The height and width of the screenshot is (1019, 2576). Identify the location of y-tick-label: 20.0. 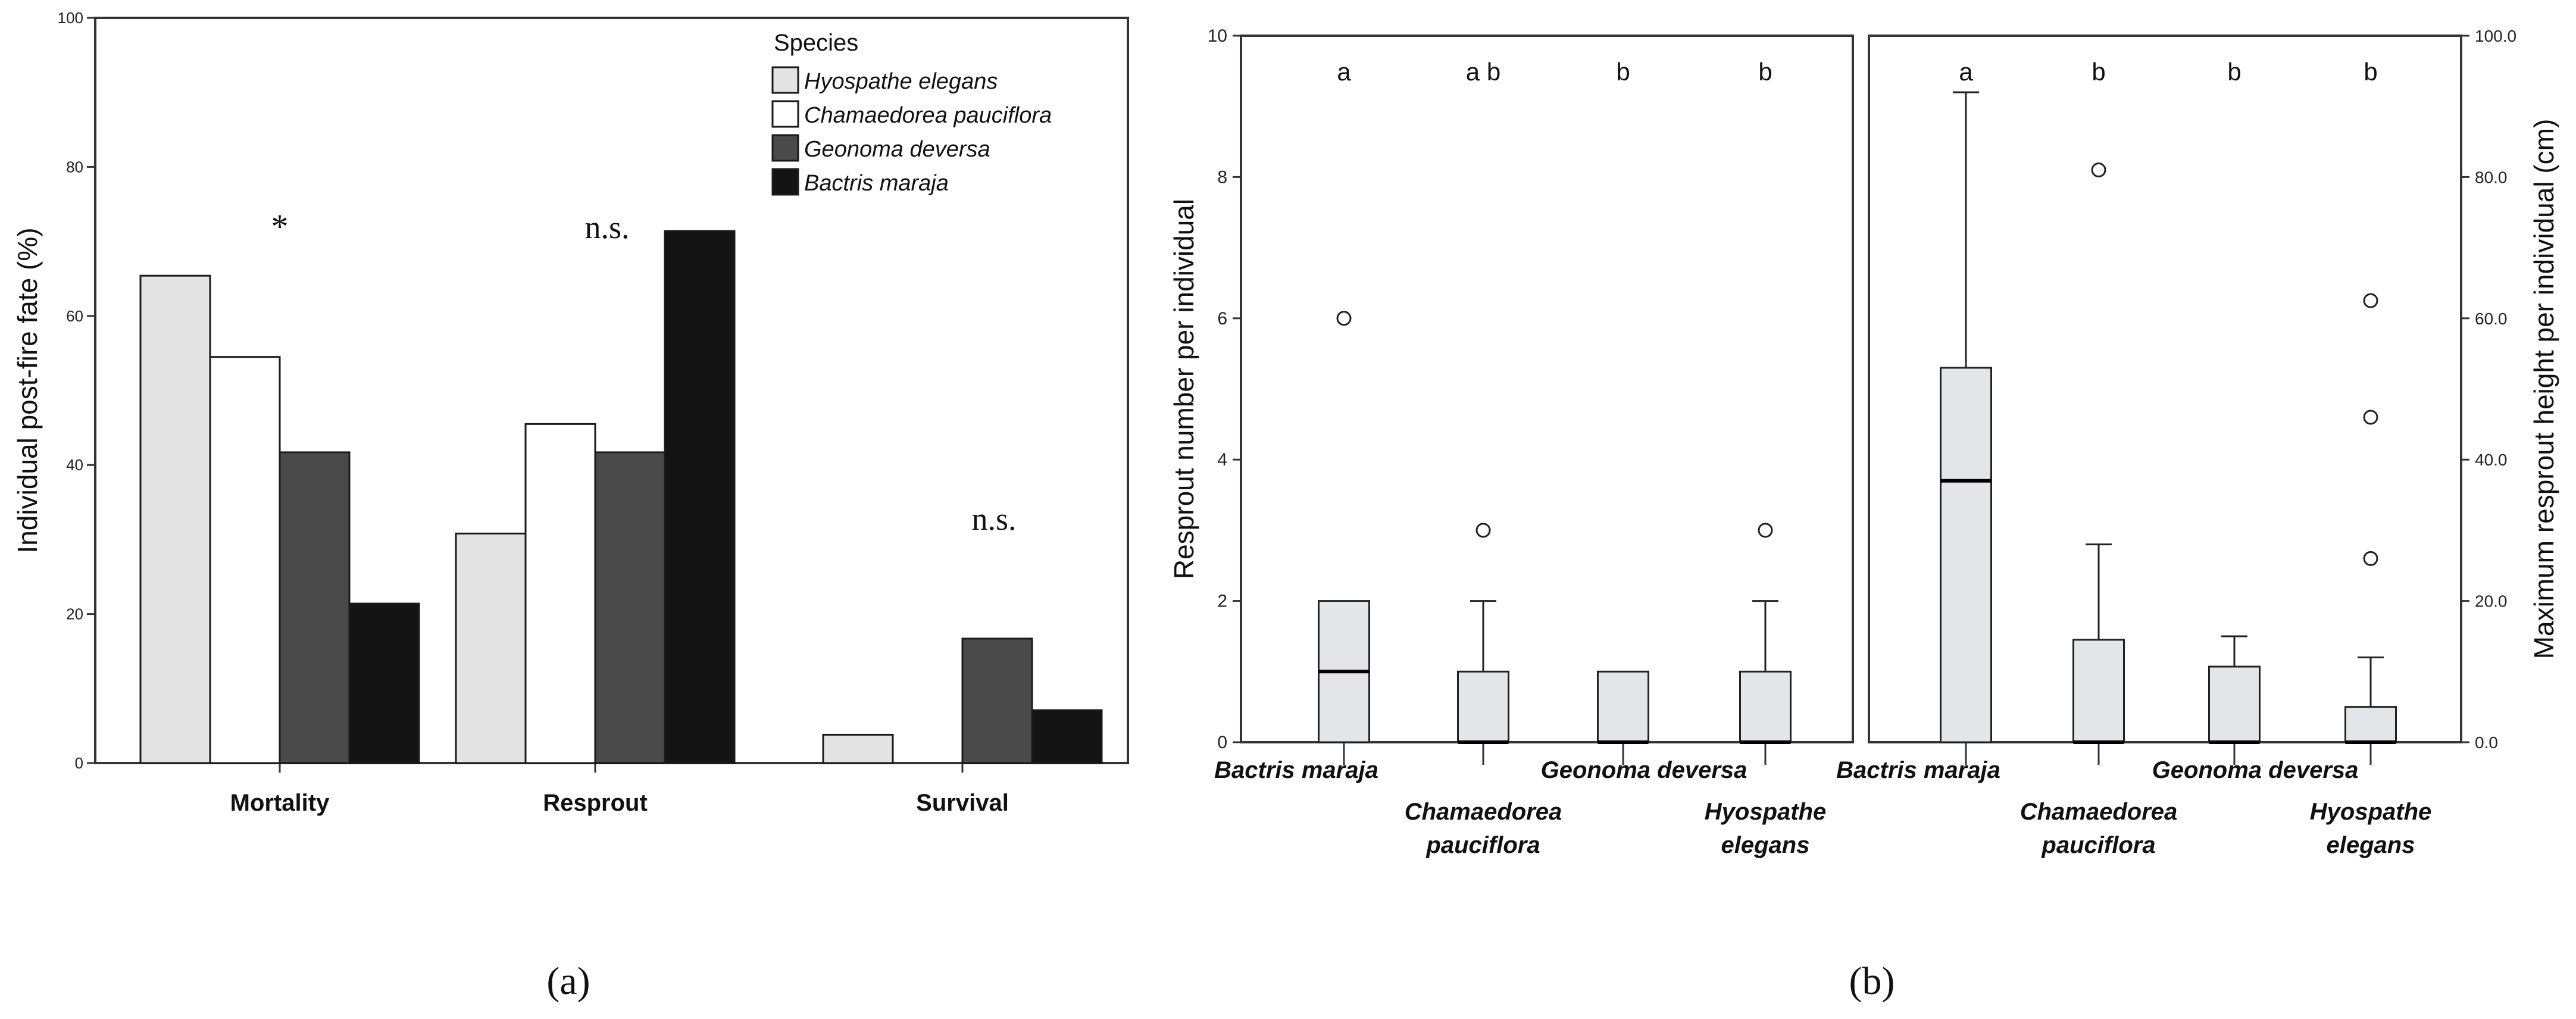
(2491, 601).